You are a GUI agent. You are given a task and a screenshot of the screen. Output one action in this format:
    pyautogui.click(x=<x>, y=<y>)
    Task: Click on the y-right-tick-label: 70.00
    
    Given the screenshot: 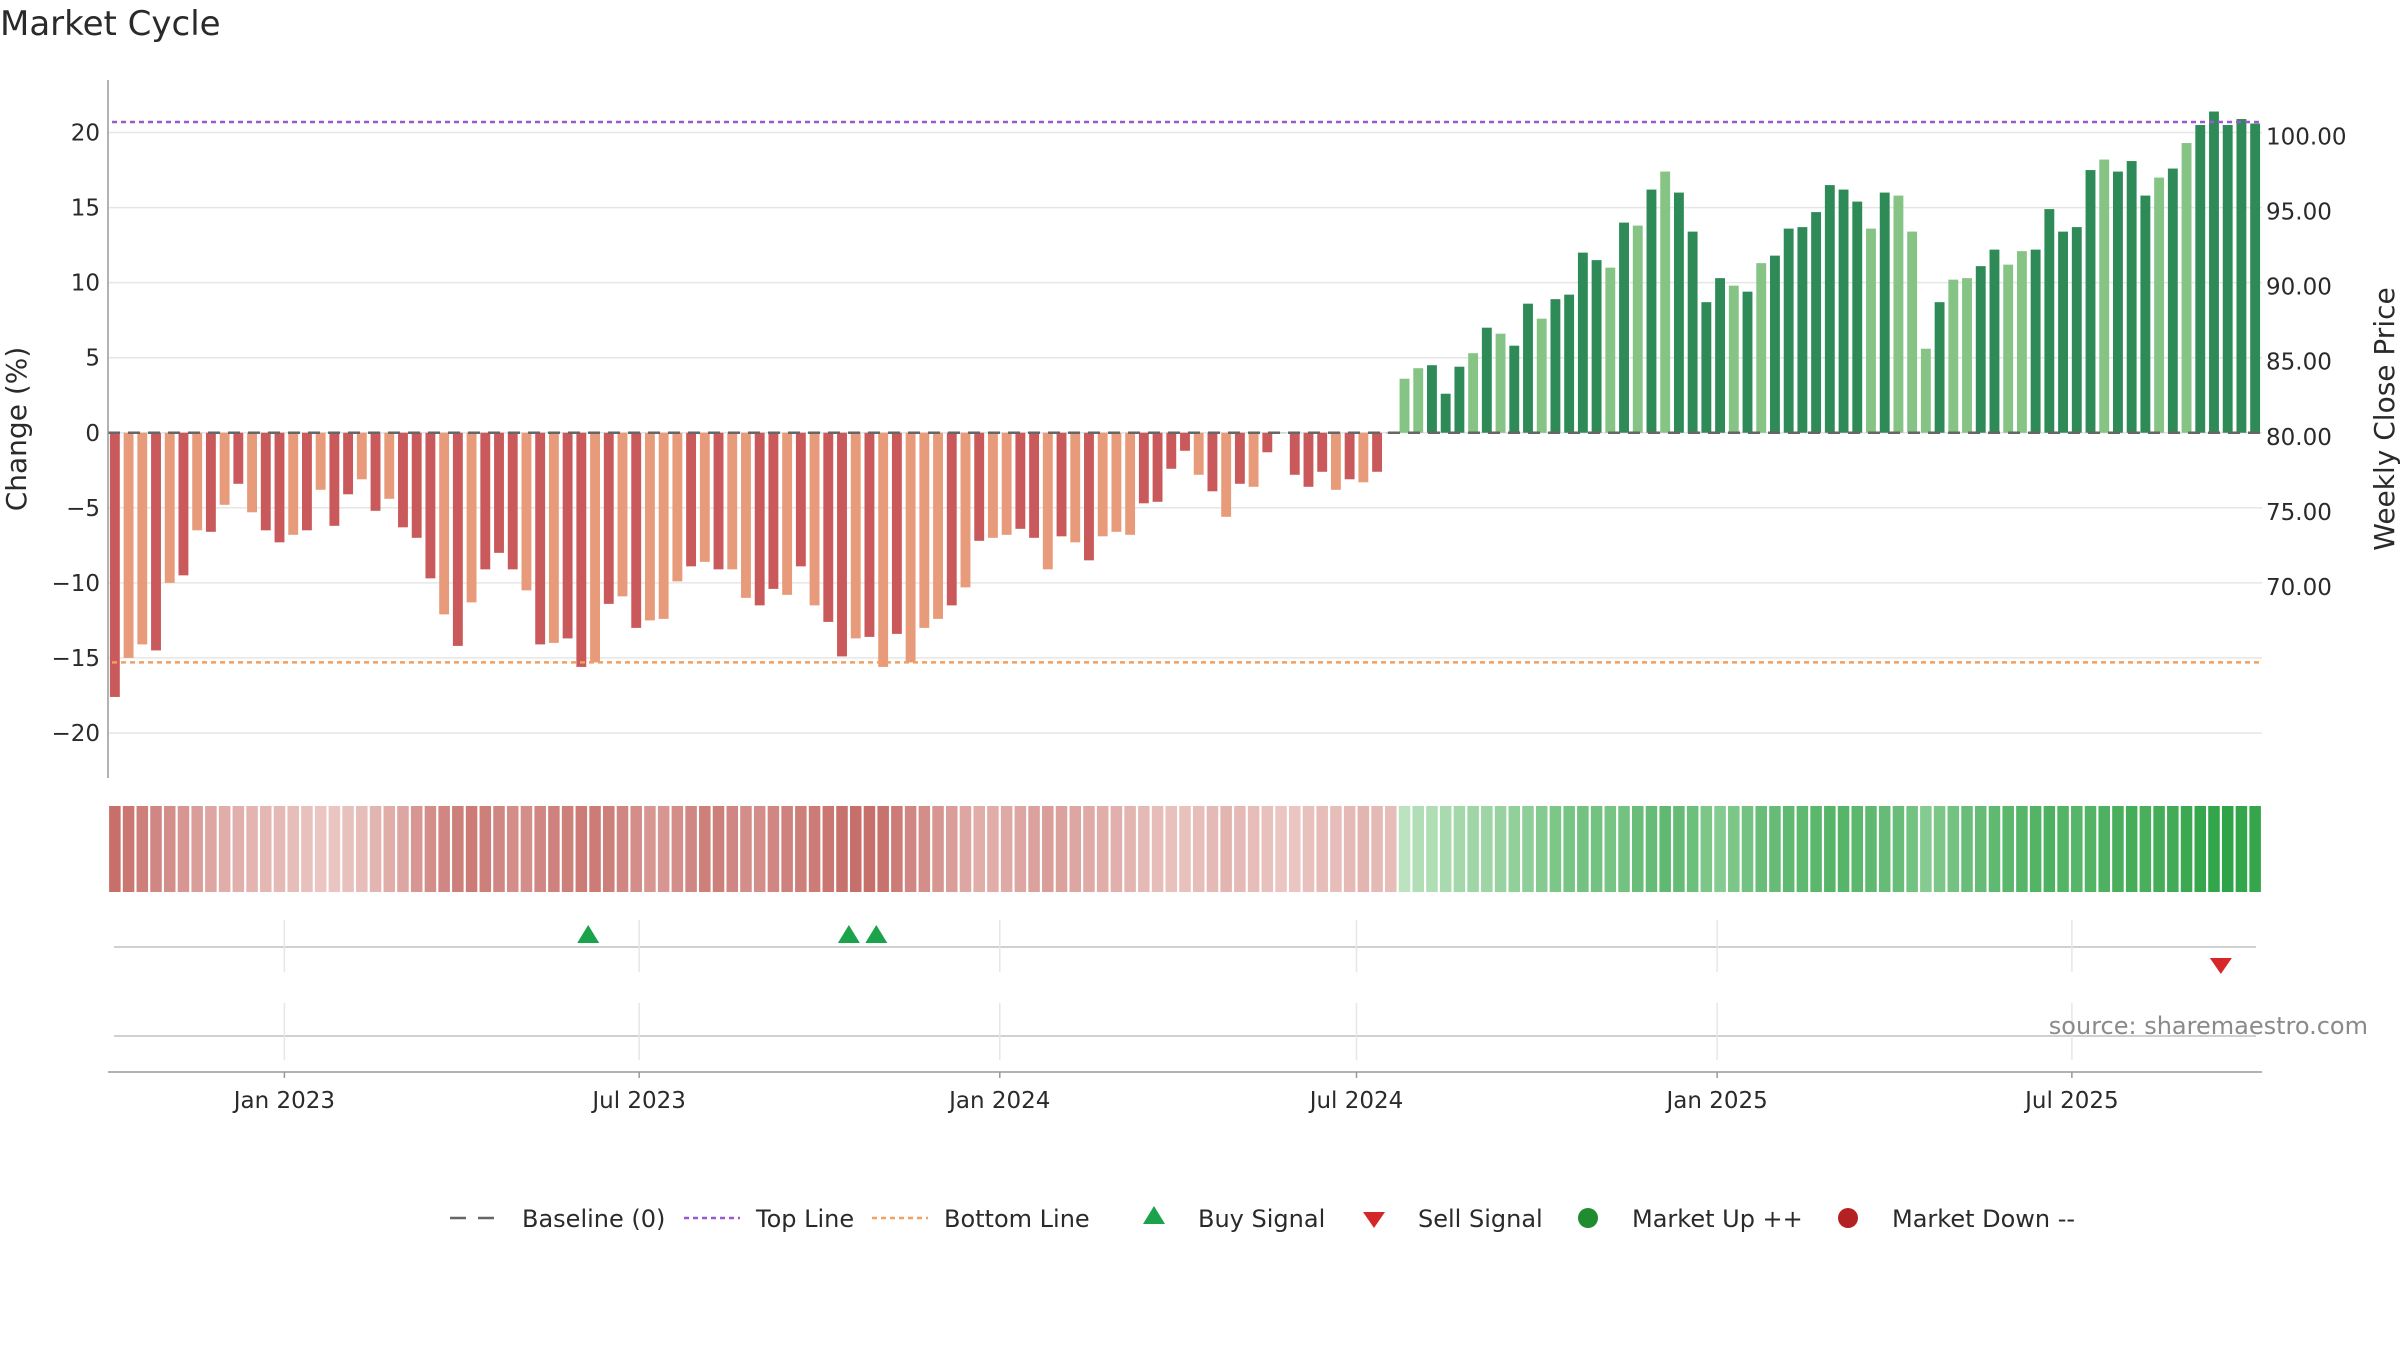 What is the action you would take?
    pyautogui.click(x=2299, y=588)
    